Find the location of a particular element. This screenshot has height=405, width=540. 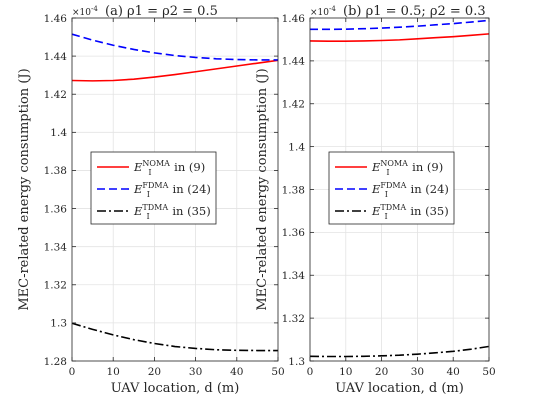

chart-title: (b) ρ1 = 0.5; ρ2 = 0.3 is located at coordinates (414, 11).